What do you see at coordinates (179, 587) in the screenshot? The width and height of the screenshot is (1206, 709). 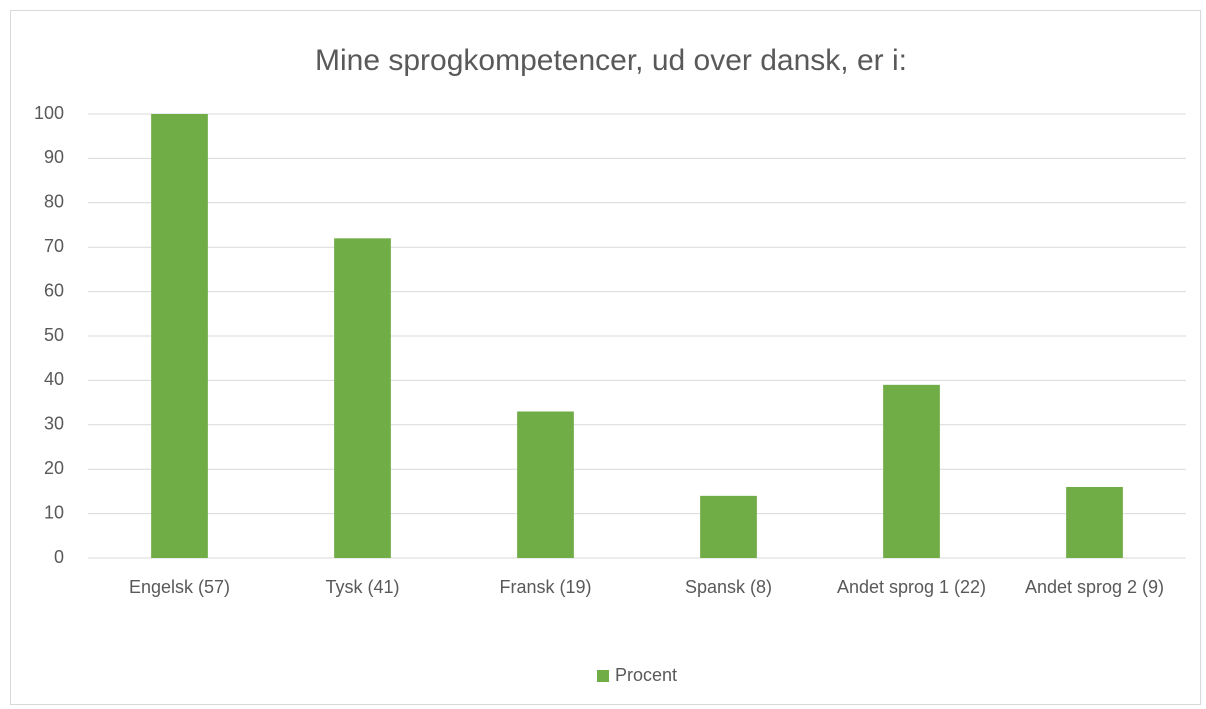 I see `x-tick-label: Engelsk (57)` at bounding box center [179, 587].